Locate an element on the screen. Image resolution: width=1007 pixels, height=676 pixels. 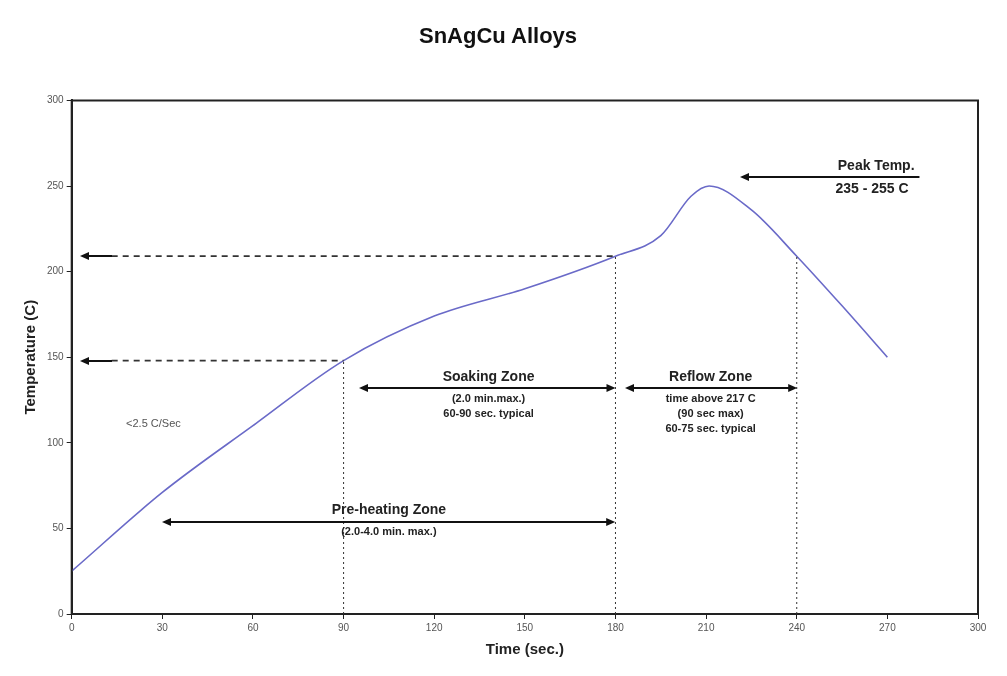
chart-title: SnAgCu Alloys is located at coordinates (498, 36).